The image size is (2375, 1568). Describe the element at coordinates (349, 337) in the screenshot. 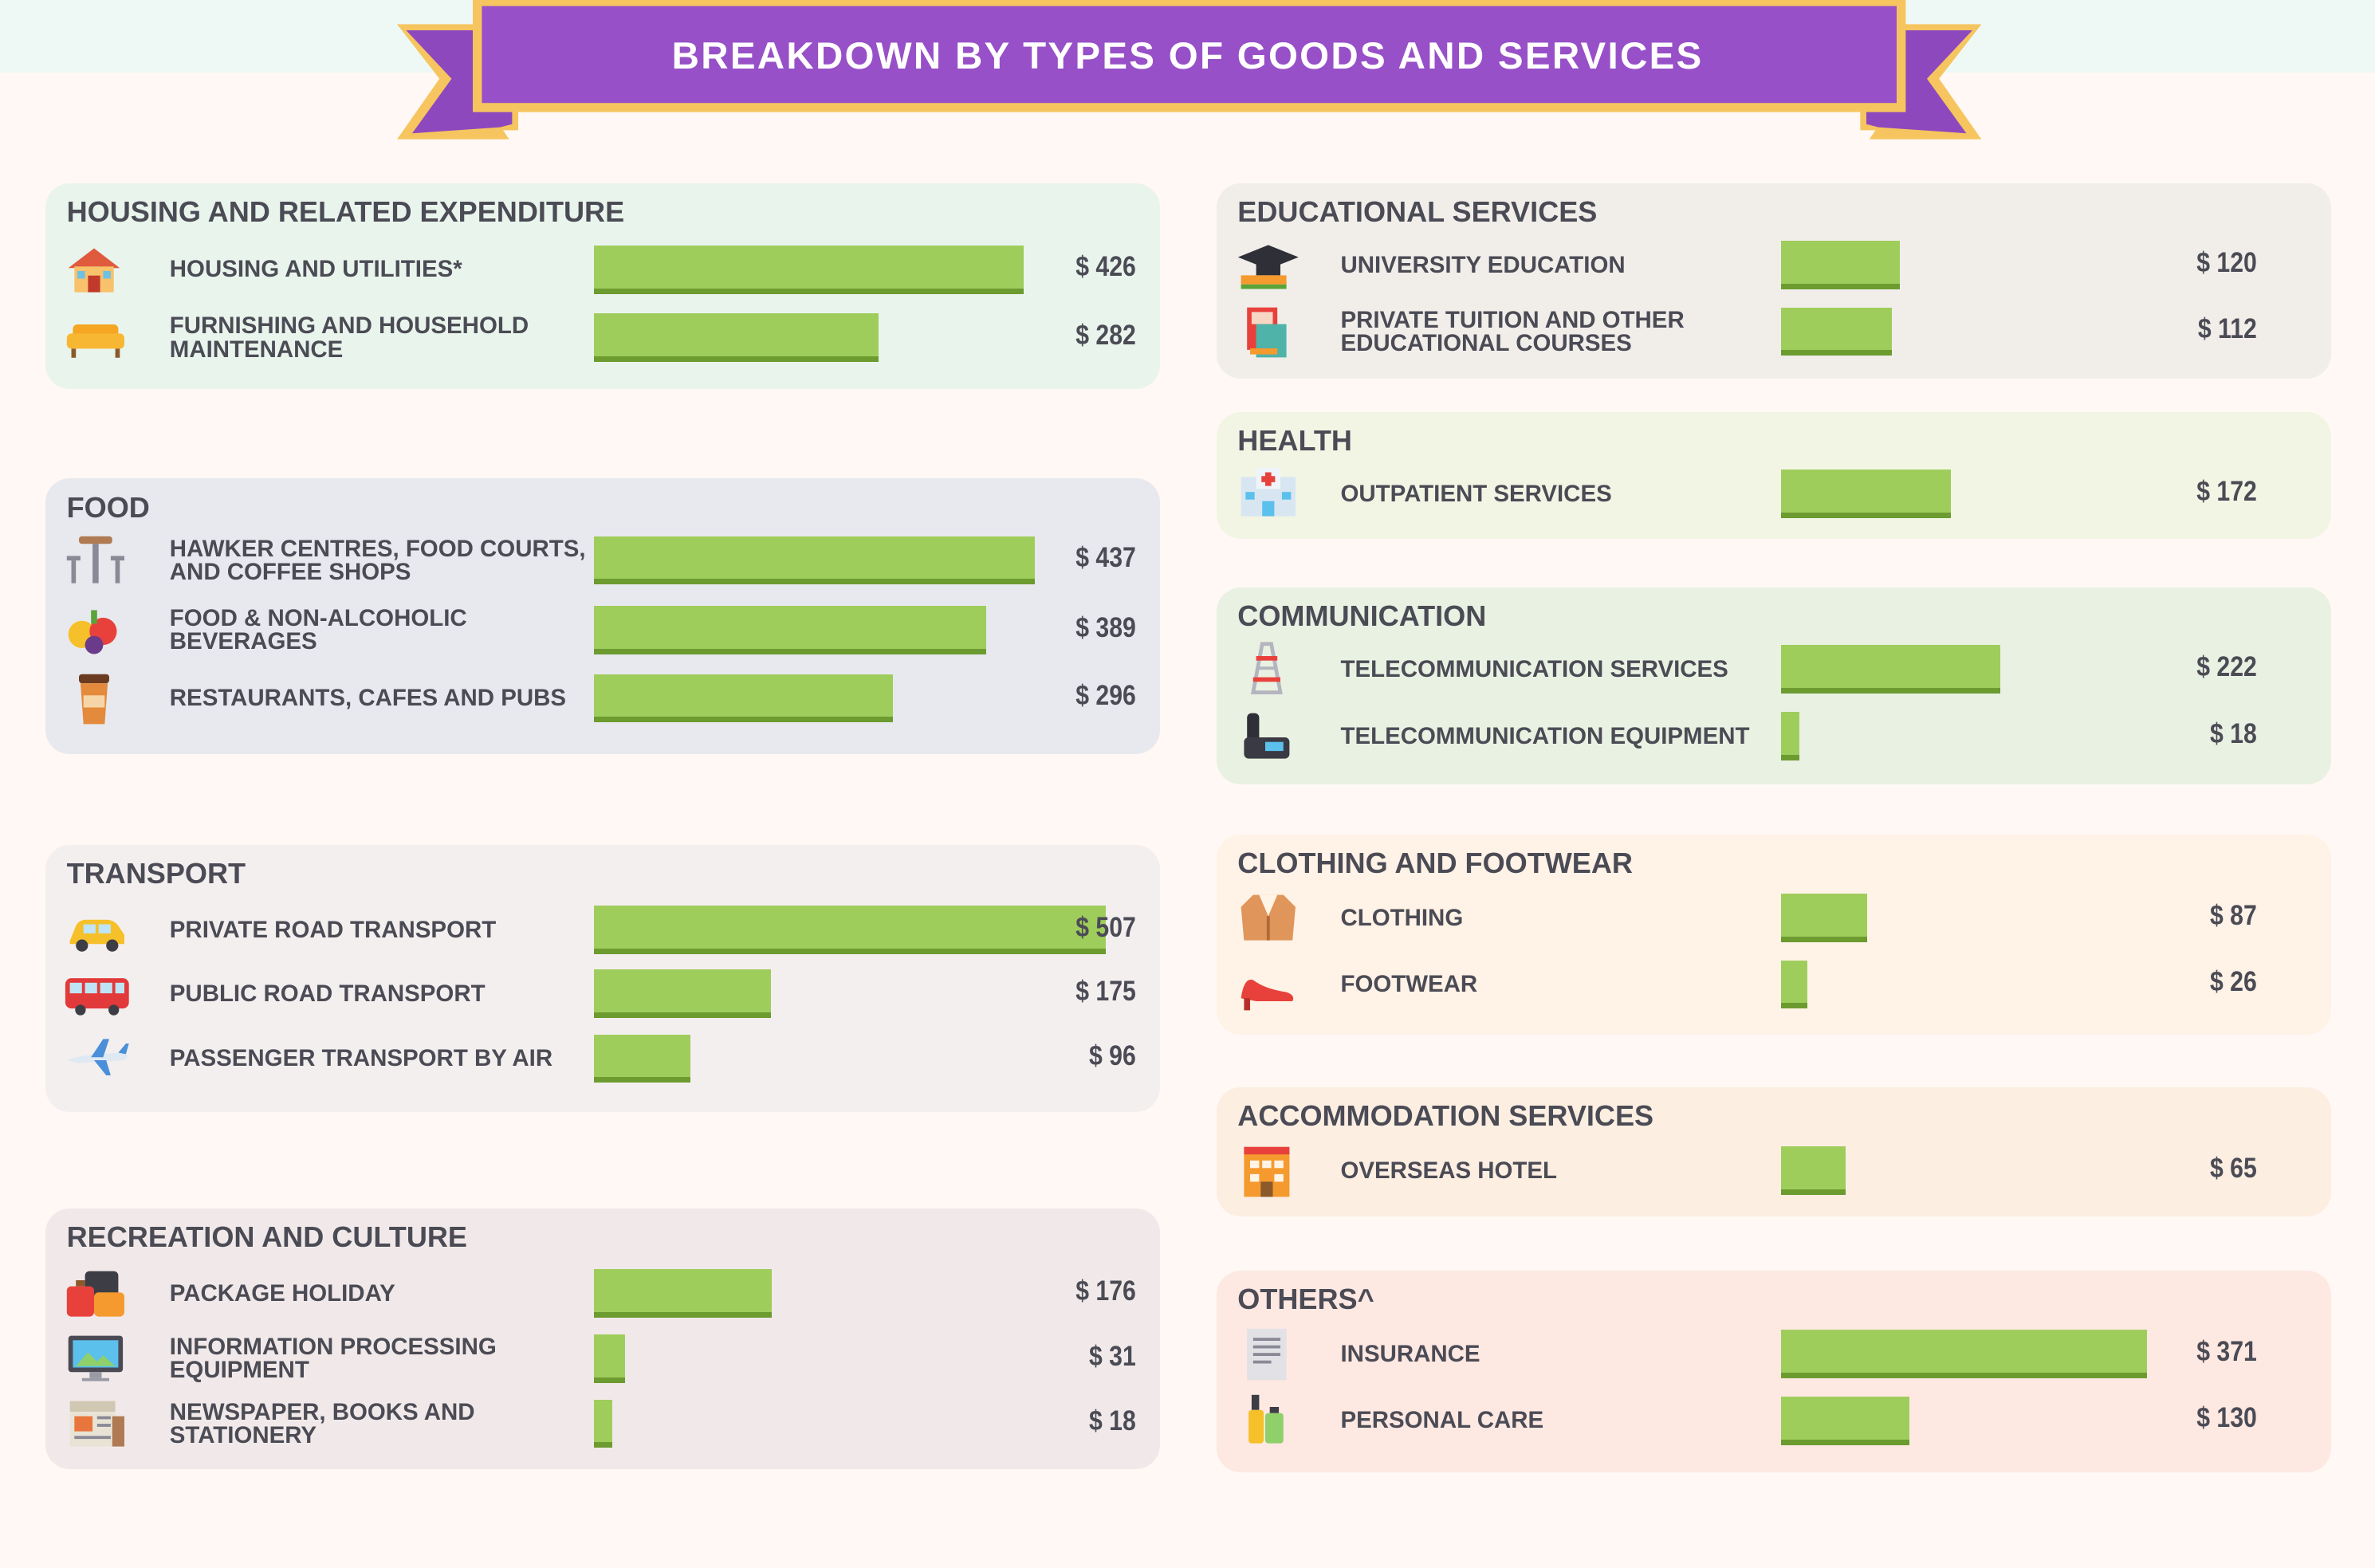

I see `item-label-housing-1: FURNISHING AND HOUSEHOLD MAINTENANCE` at that location.